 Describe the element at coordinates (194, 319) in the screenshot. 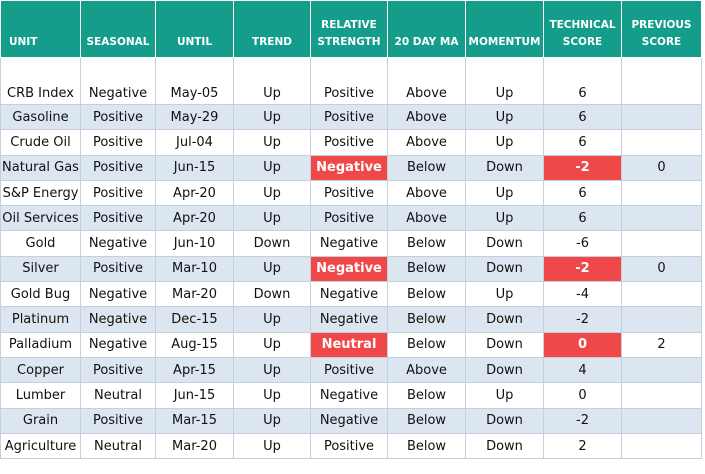

I see `table-cell: Dec-15` at that location.